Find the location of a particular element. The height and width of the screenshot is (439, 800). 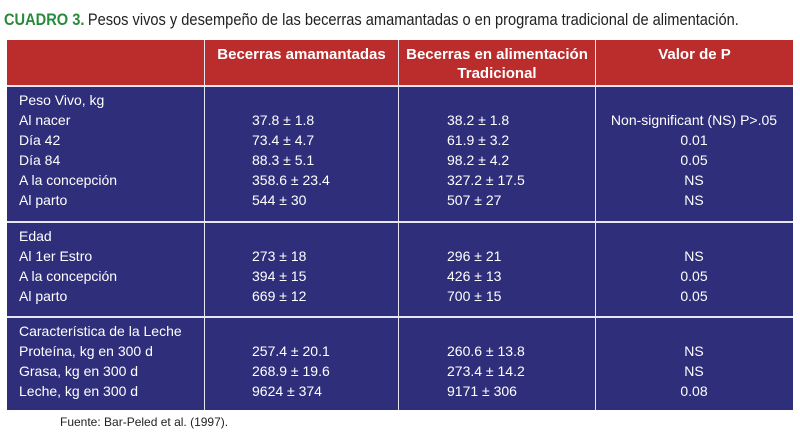

value-p: 0.08 is located at coordinates (694, 391).